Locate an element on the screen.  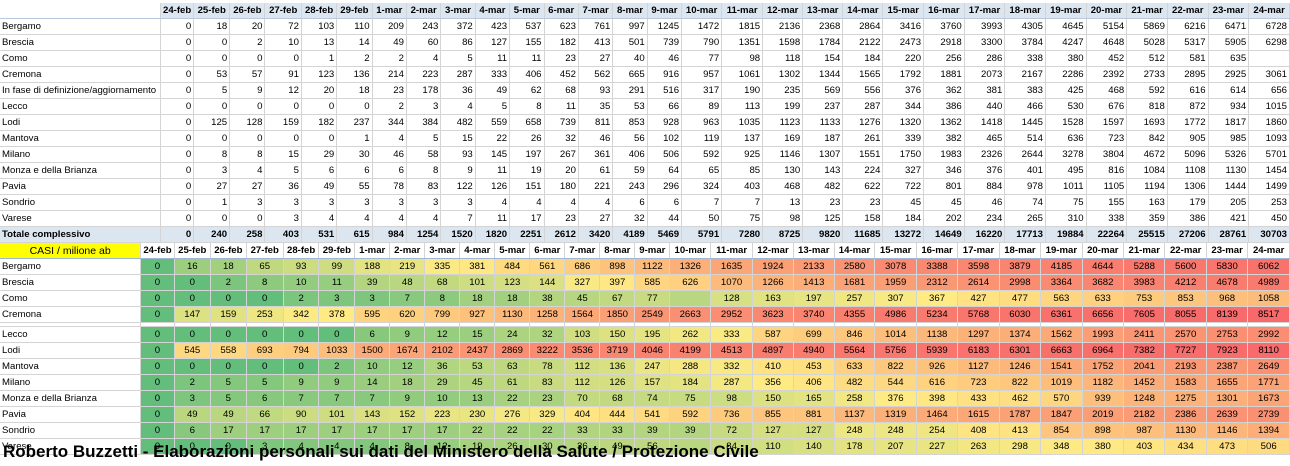
scaled-value-cell: 1070 is located at coordinates (732, 282).